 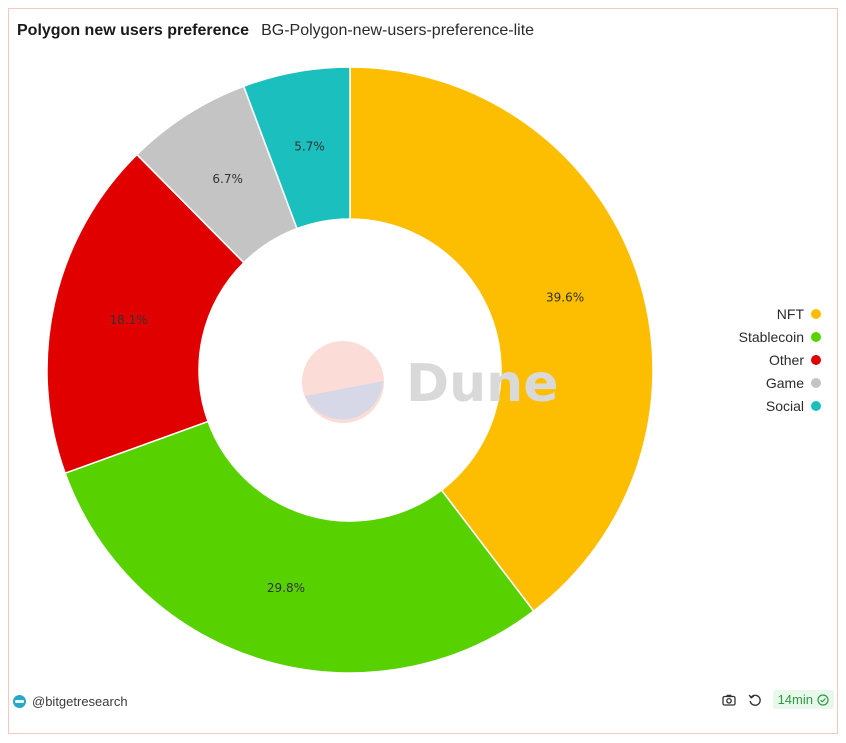 I want to click on dune-watermark-text: Dune, so click(x=482, y=384).